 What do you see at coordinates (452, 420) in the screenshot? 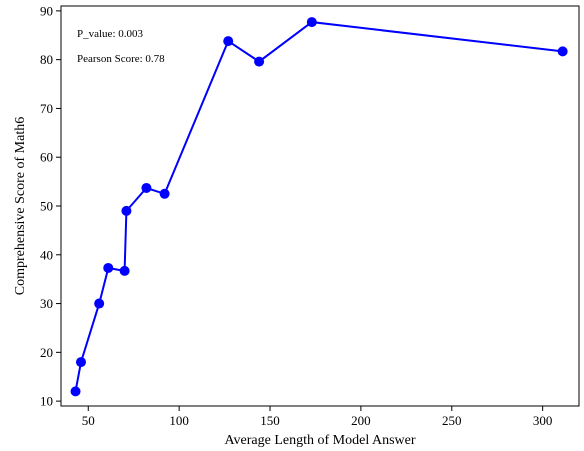
I see `x-tick-label: 250` at bounding box center [452, 420].